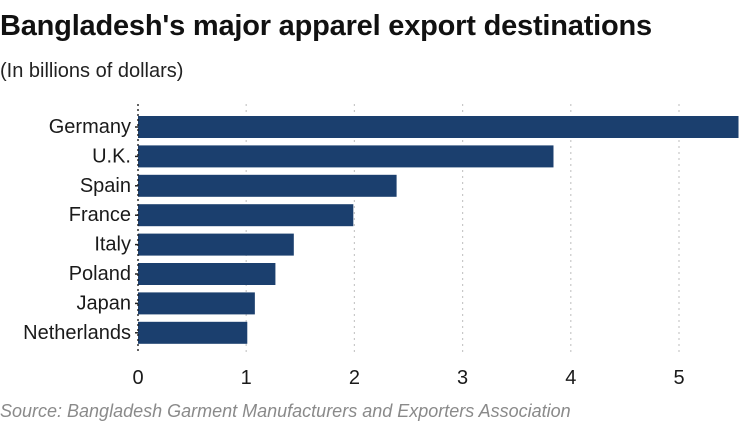  I want to click on bar-netherlands, so click(193, 332).